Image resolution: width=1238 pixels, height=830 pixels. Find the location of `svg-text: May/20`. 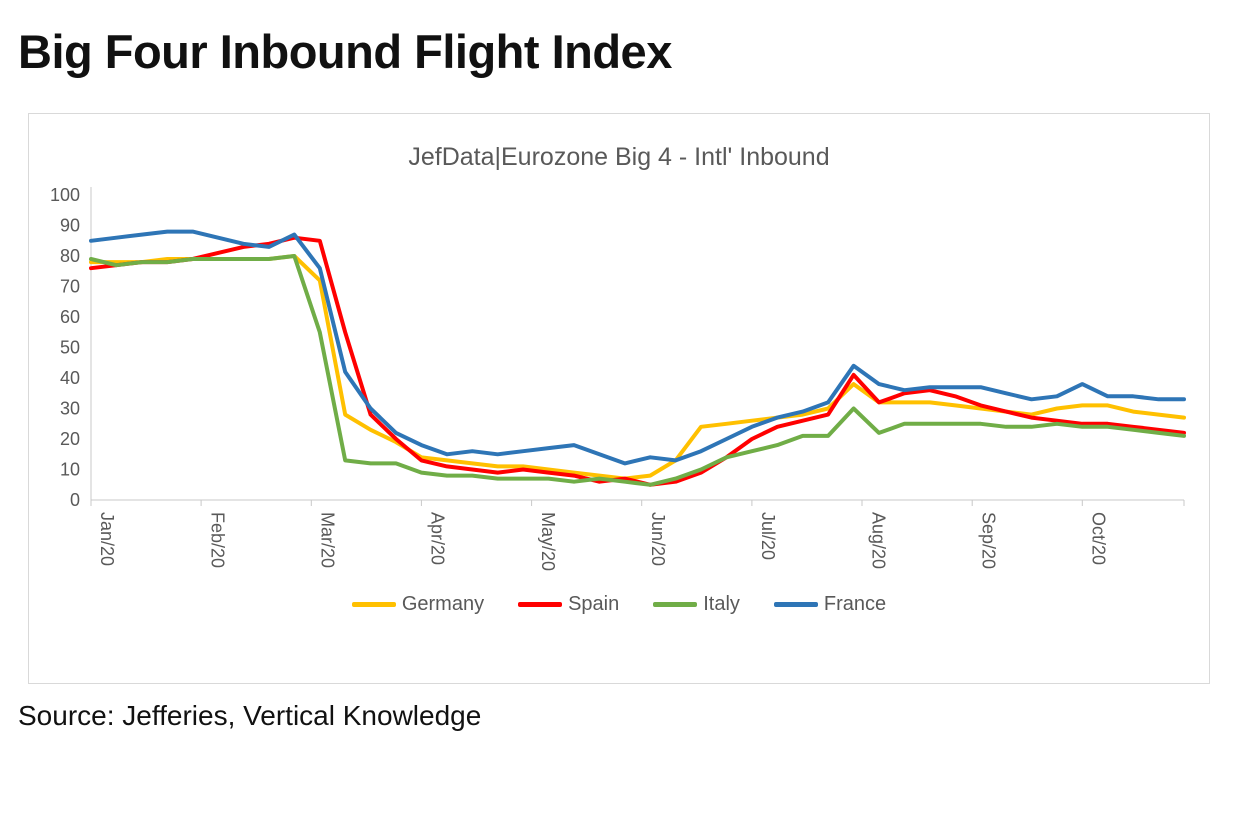

svg-text: May/20 is located at coordinates (548, 541).